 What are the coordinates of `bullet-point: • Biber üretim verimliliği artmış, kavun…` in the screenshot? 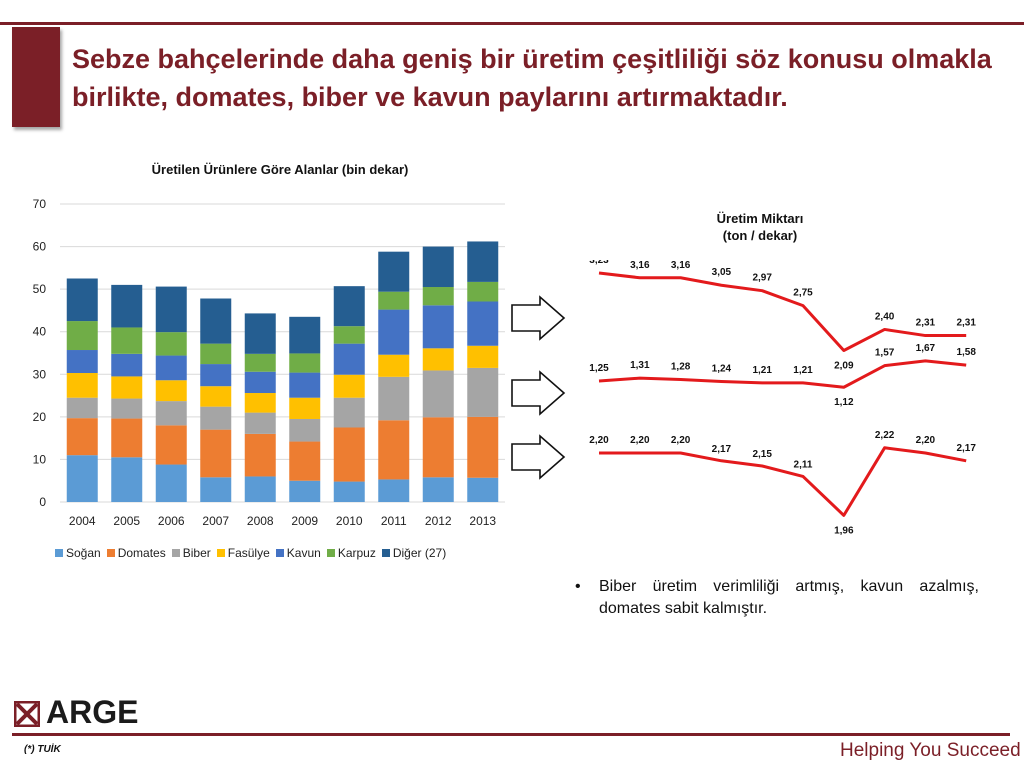 It's located at (777, 598).